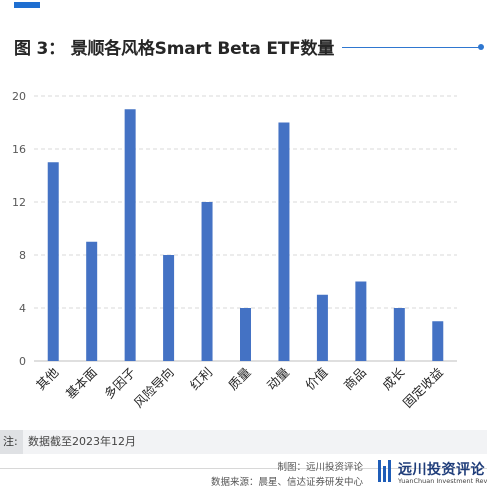 This screenshot has width=487, height=496. Describe the element at coordinates (442, 481) in the screenshot. I see `logo-subtitle: YuanChuan Investment Review` at that location.